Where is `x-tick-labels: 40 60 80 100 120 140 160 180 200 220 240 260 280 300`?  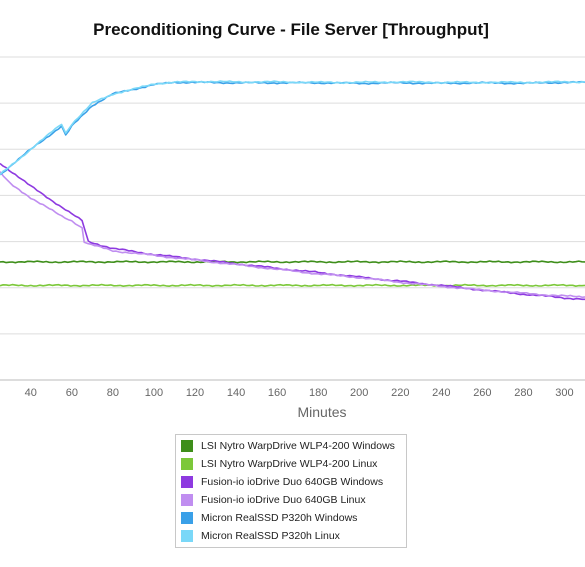 x-tick-labels: 40 60 80 100 120 140 160 180 200 220 240 260 280 300 is located at coordinates (299, 393).